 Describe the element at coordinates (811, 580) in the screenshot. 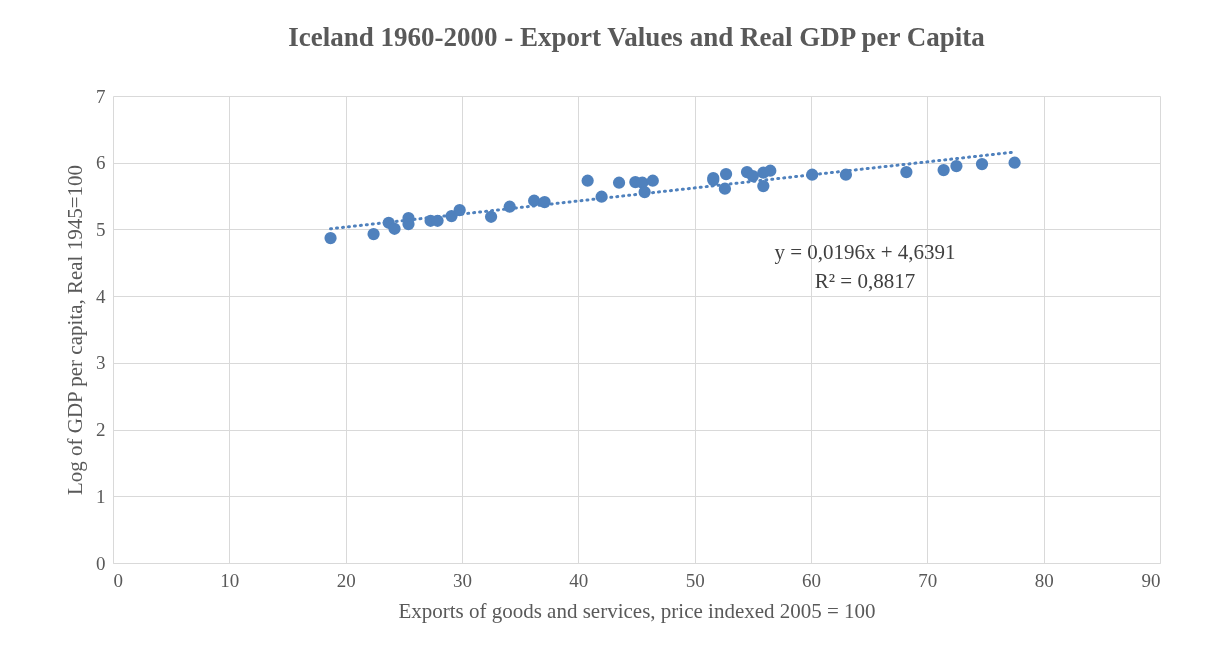

I see `x-tick-label: 60` at that location.